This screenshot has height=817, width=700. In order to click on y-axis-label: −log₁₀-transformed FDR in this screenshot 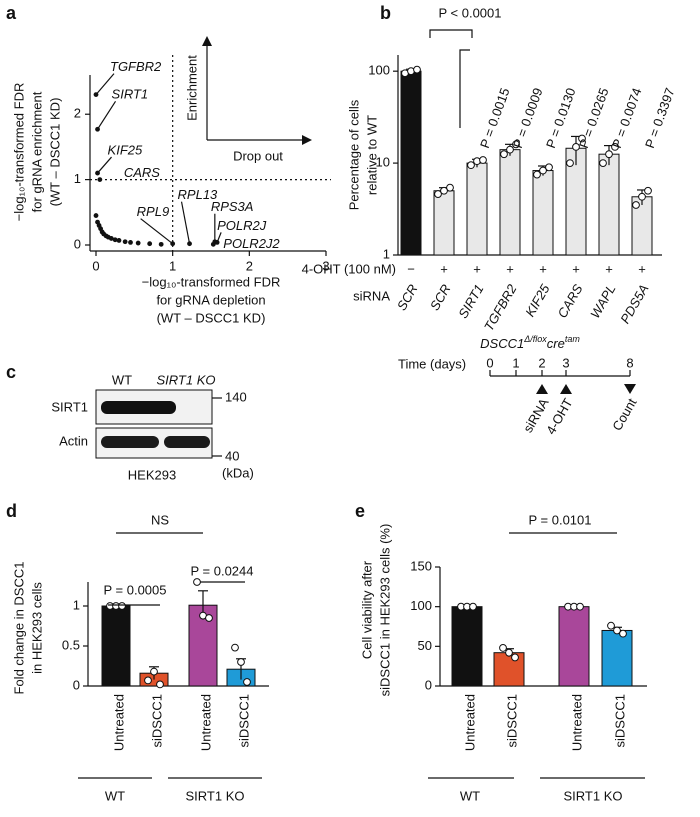, I will do `click(18, 152)`.